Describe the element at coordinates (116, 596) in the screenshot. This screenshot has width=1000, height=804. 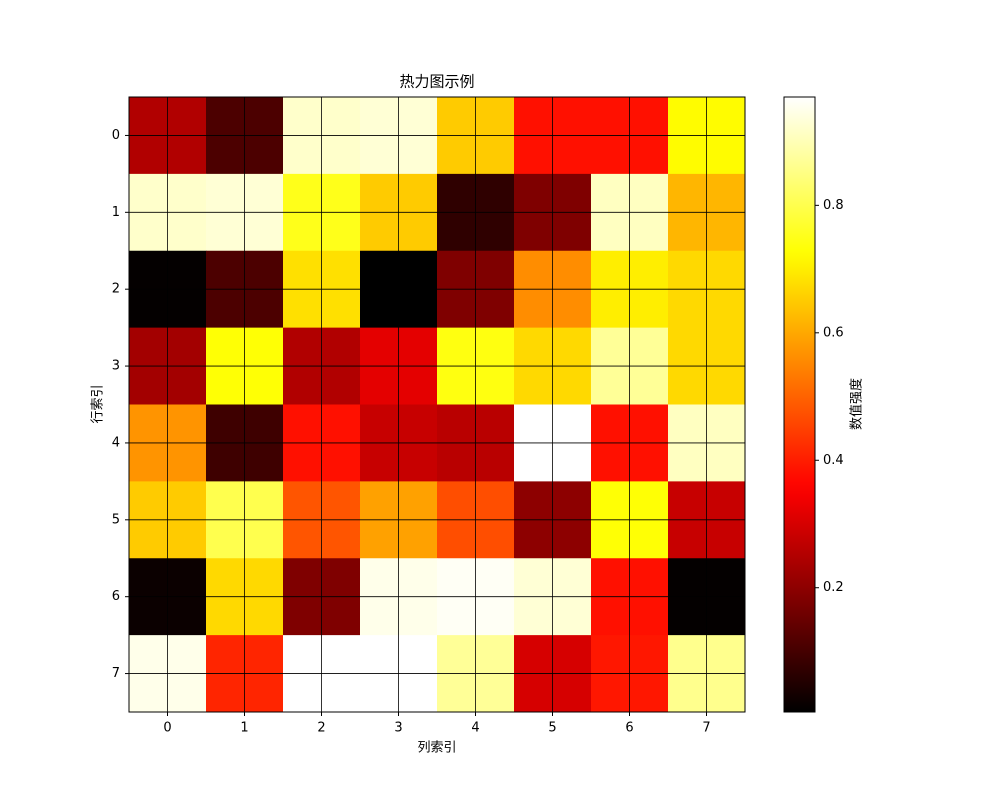
I see `y-tick-label: 6` at that location.